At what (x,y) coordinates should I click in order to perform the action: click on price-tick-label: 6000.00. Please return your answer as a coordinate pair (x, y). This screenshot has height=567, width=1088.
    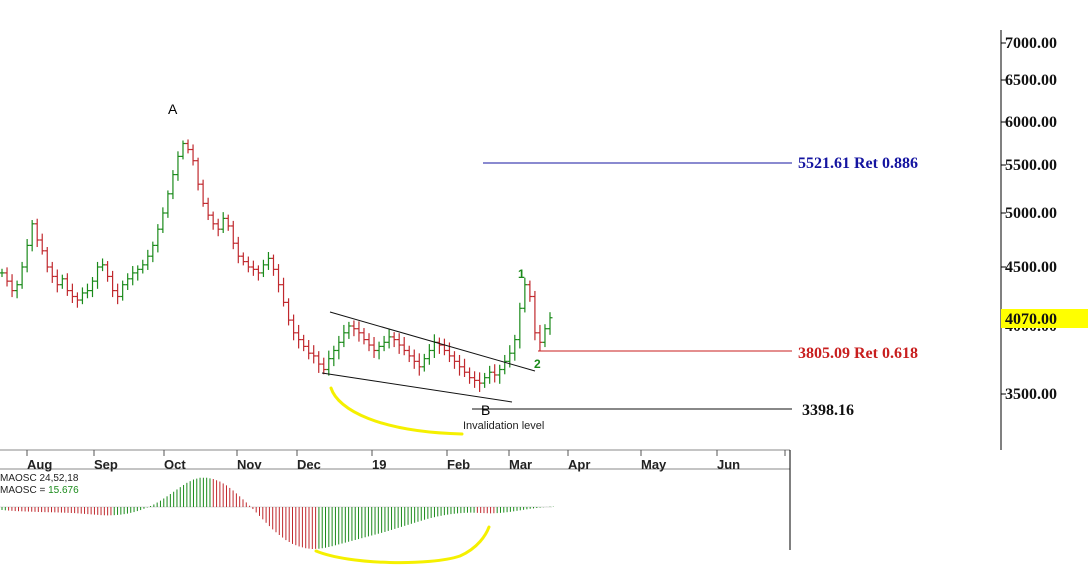
    Looking at the image, I should click on (1031, 122).